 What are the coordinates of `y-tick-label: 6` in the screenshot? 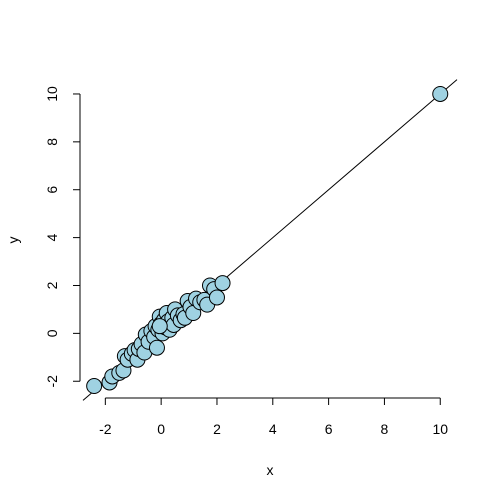 It's located at (52, 190).